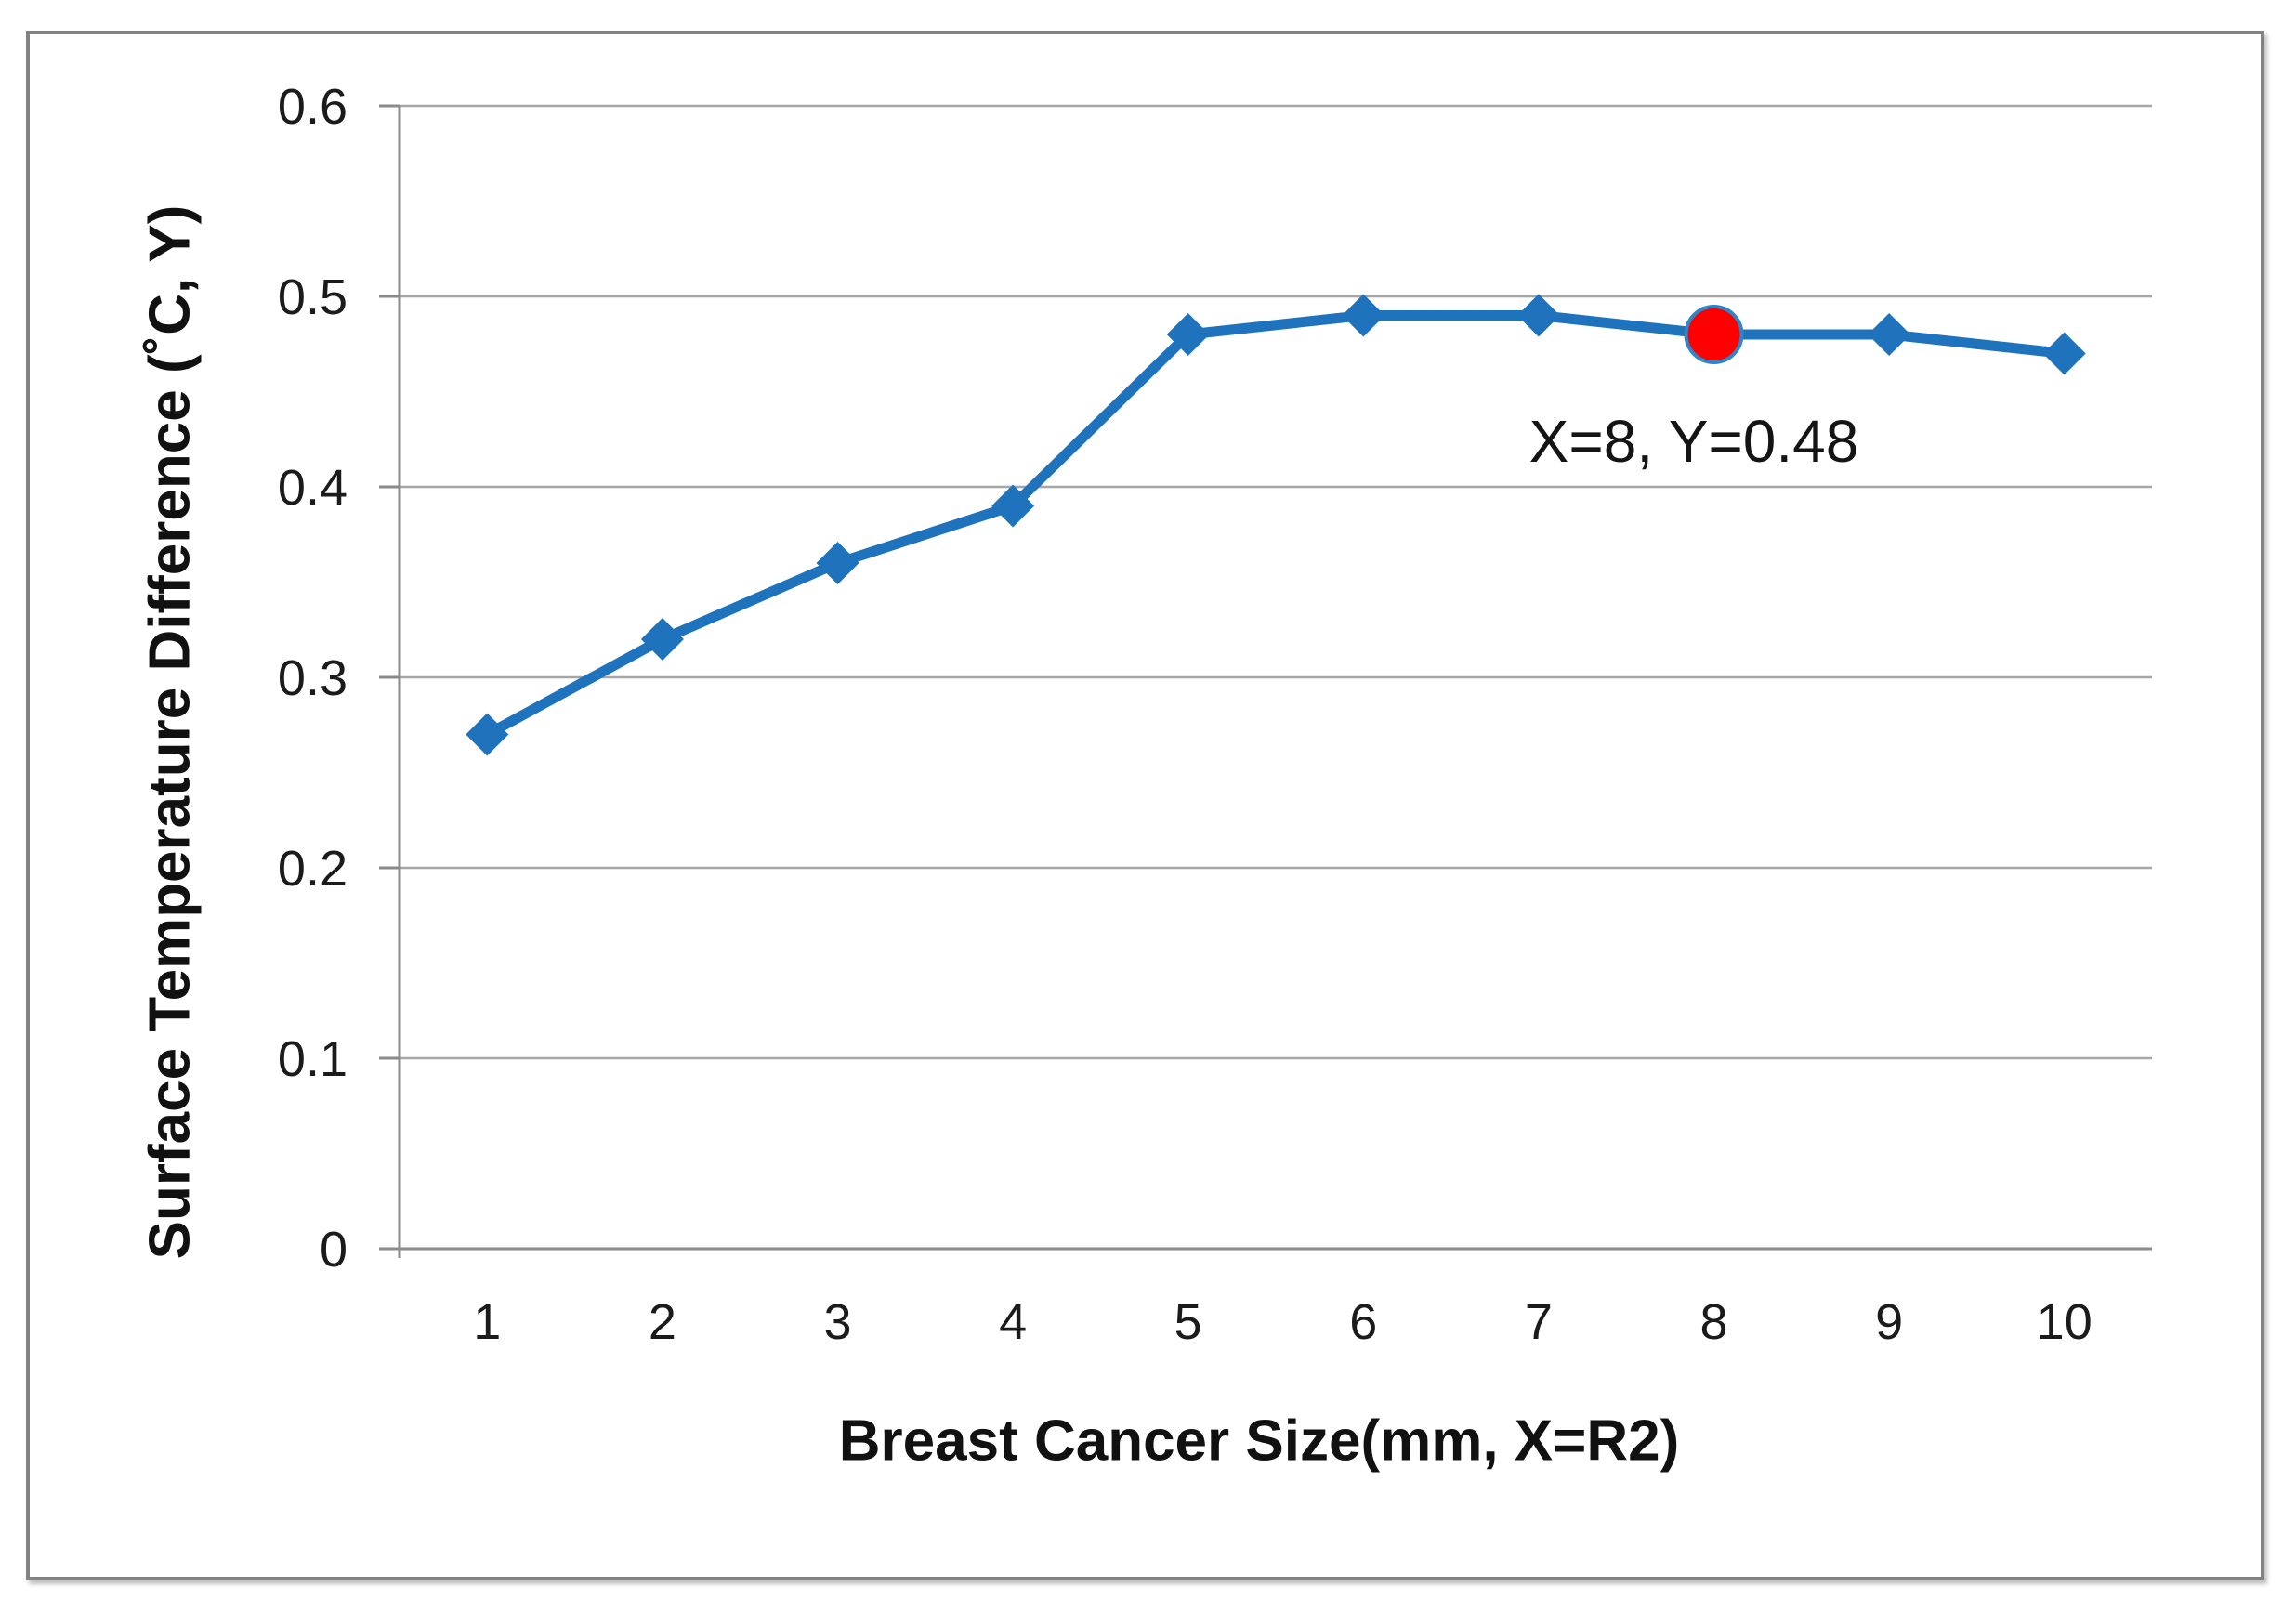 This screenshot has width=2296, height=1612. I want to click on highlight-layer, so click(1714, 334).